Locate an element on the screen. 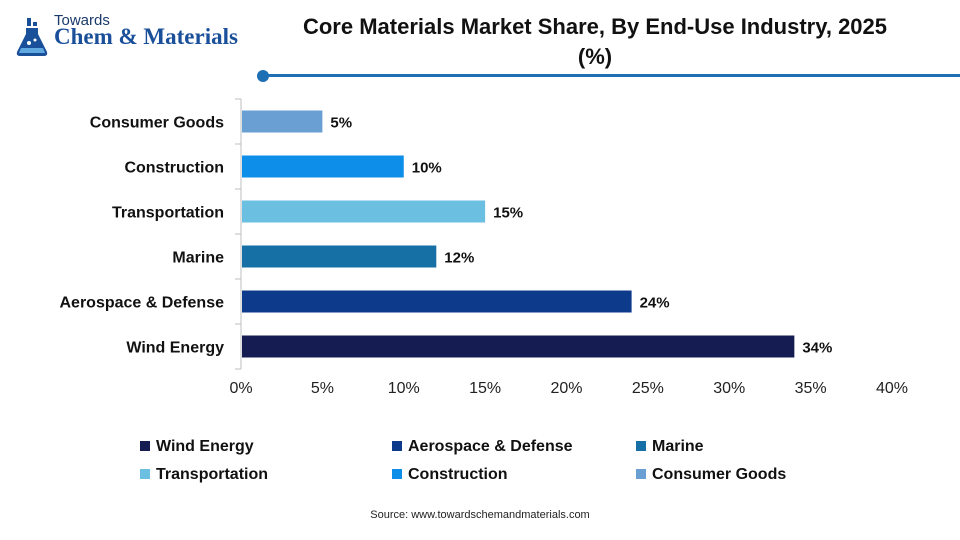 The width and height of the screenshot is (960, 540). category-label: Construction is located at coordinates (174, 168).